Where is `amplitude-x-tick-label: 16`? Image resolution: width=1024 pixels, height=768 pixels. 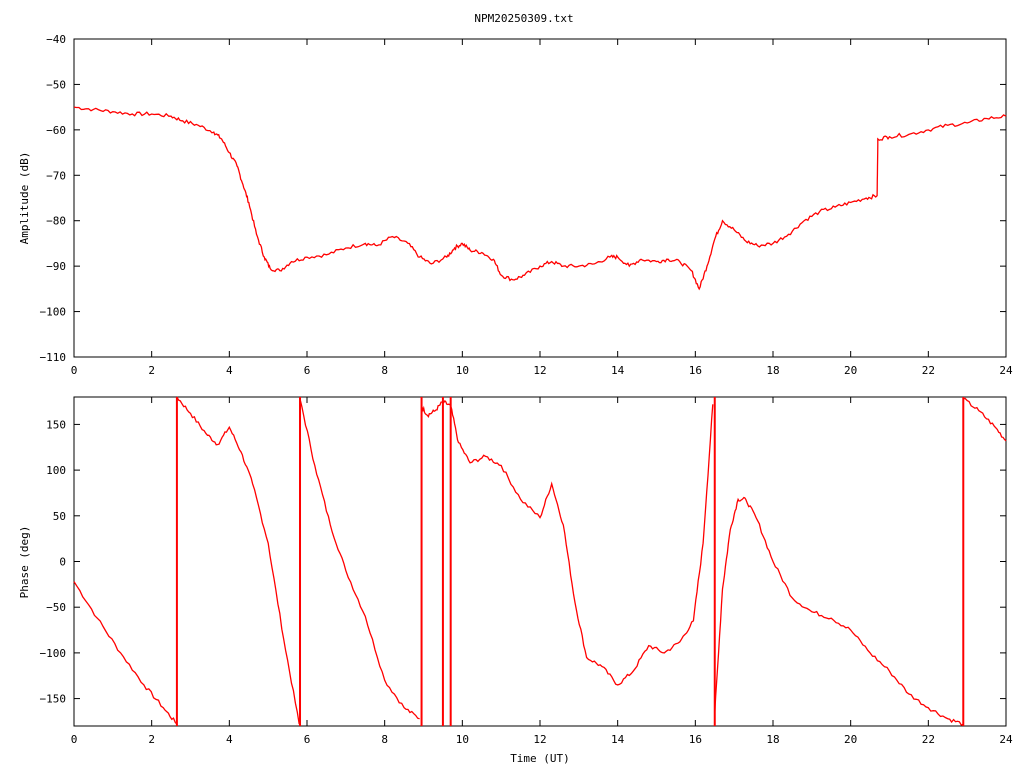
amplitude-x-tick-label: 16 is located at coordinates (695, 370).